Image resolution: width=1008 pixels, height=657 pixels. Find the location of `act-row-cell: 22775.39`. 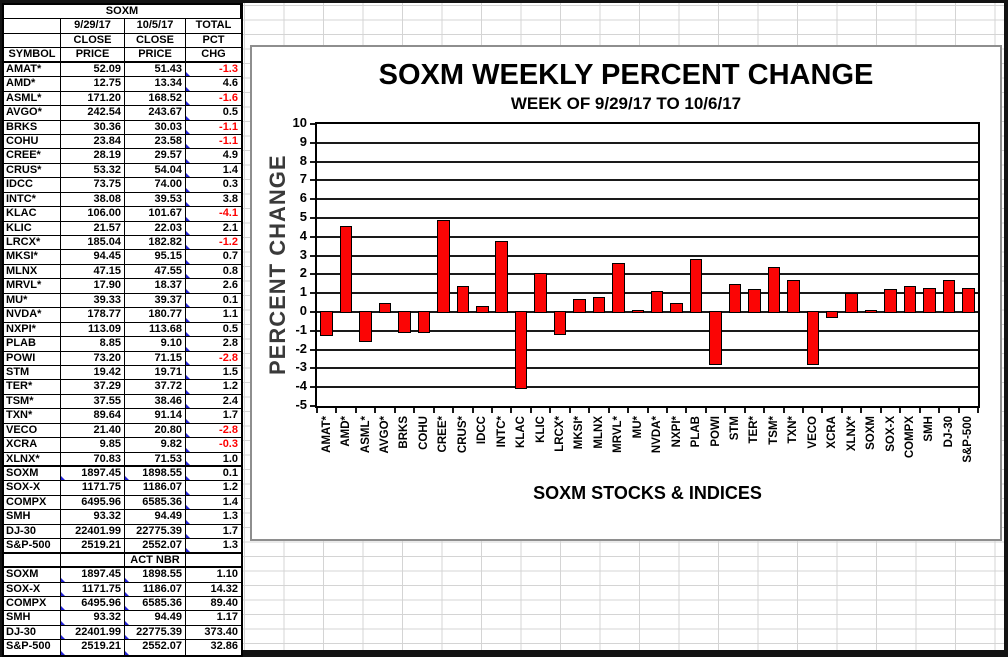

act-row-cell: 22775.39 is located at coordinates (155, 633).